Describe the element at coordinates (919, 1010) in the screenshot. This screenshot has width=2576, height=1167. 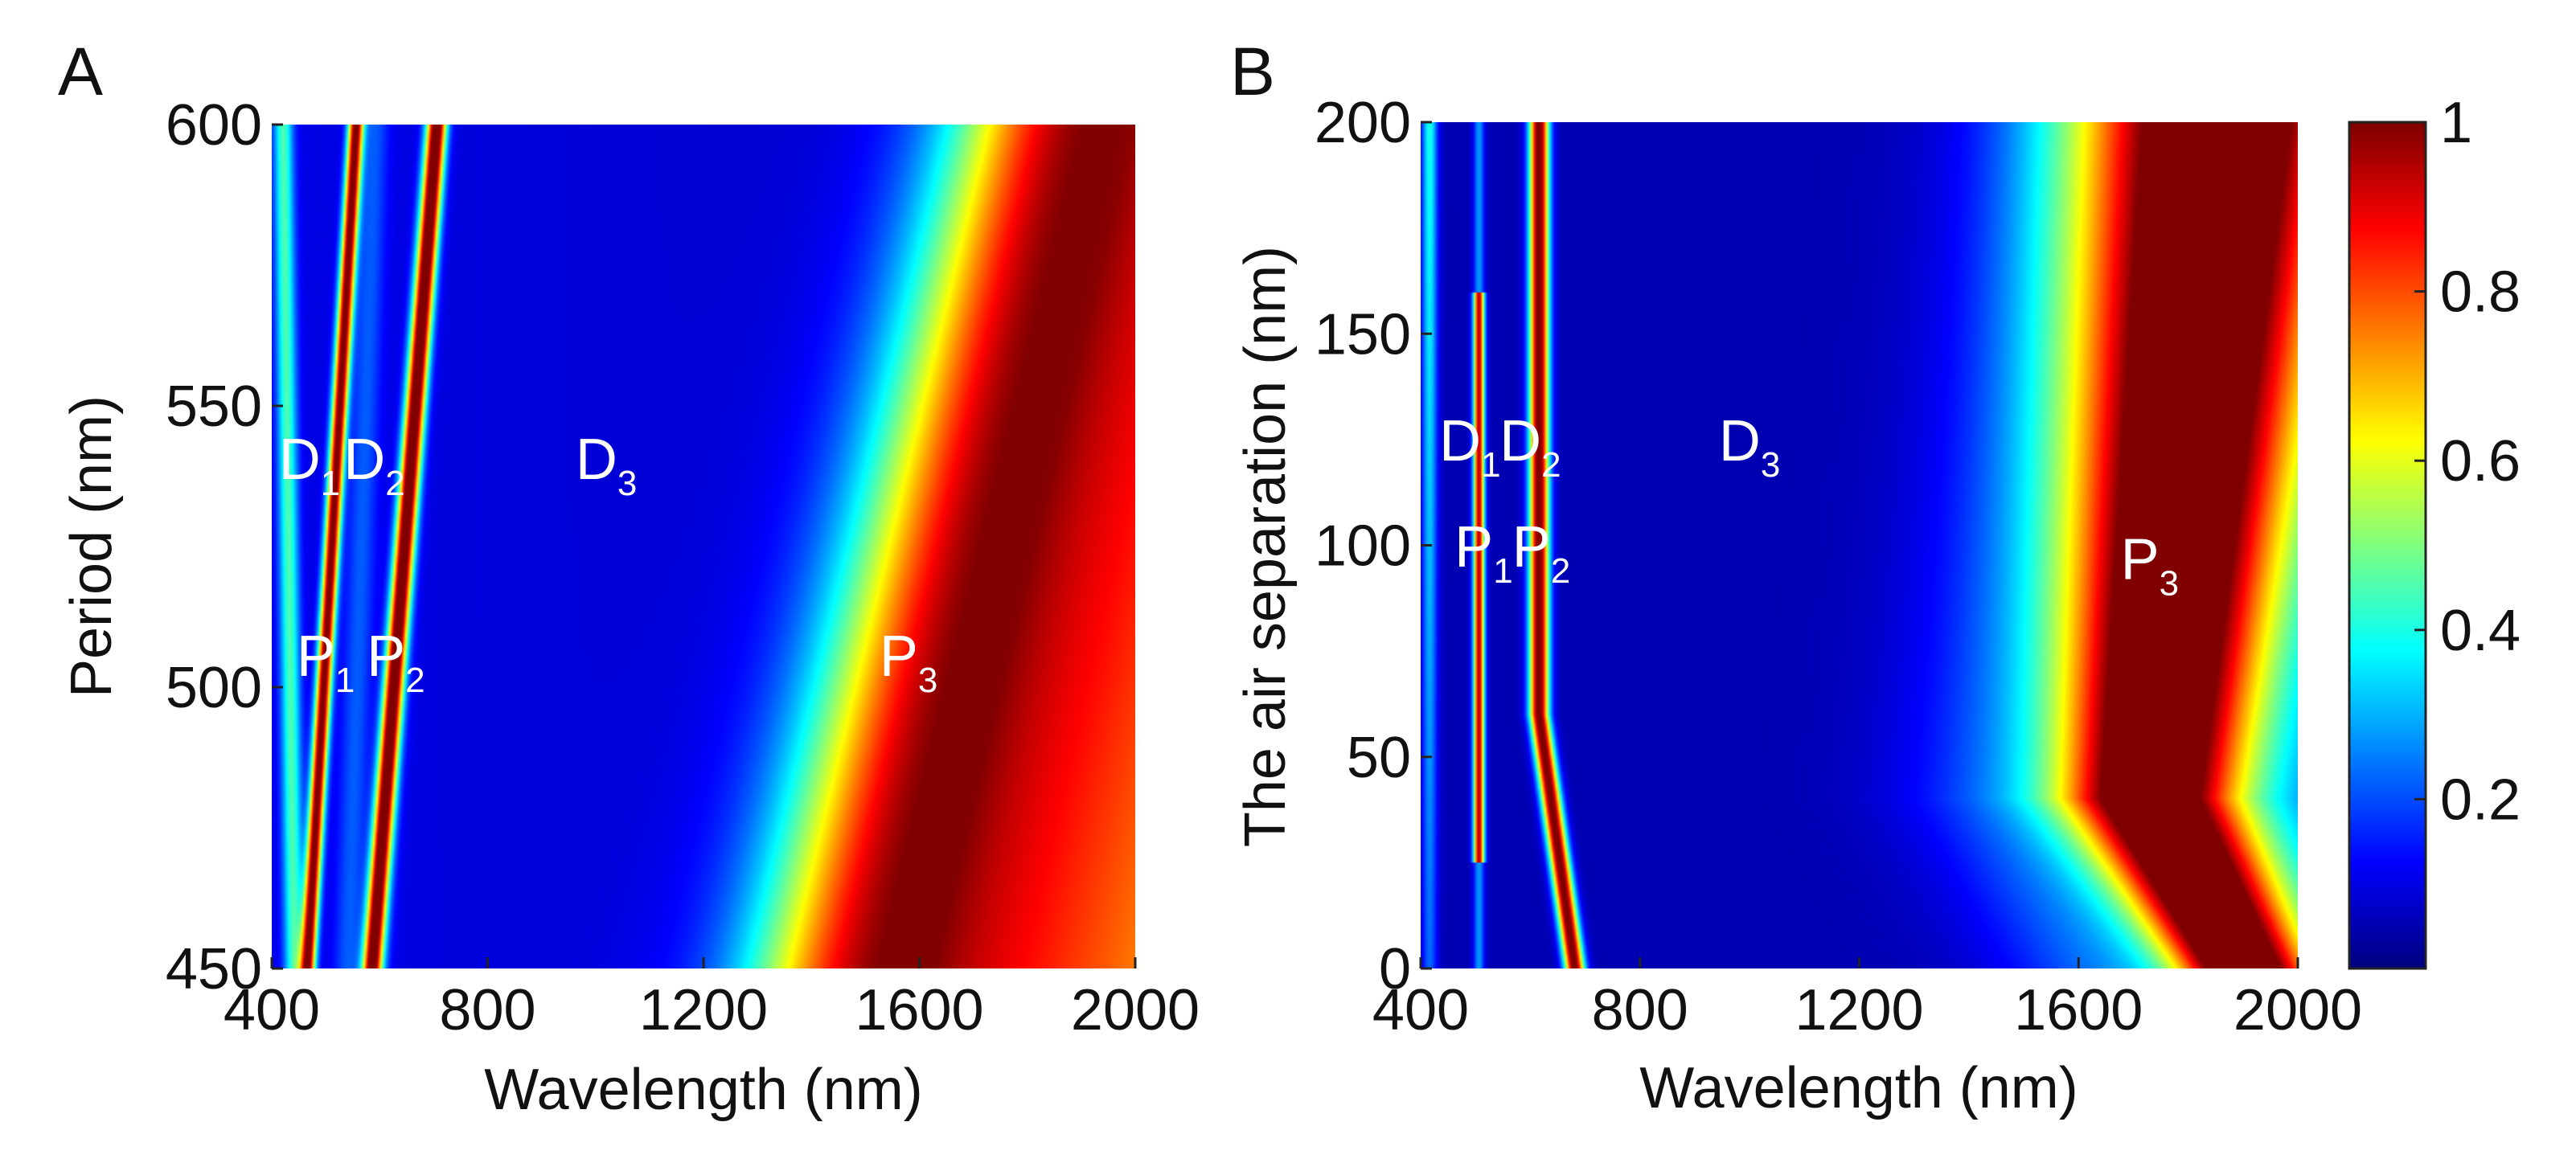
I see `panel-a-xtick-label: 1600` at that location.